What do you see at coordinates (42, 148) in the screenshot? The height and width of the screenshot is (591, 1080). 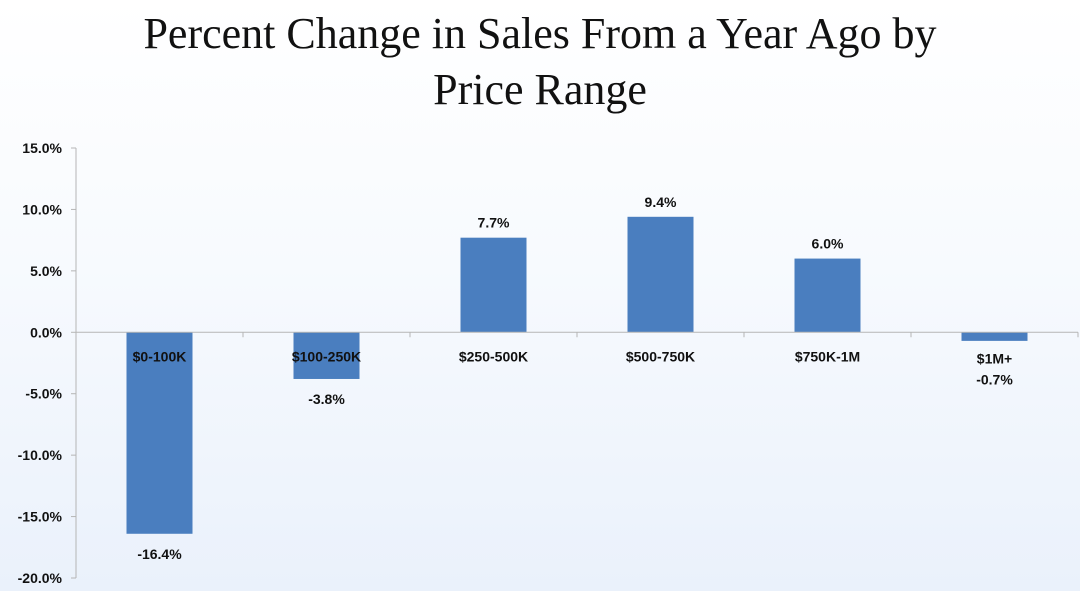 I see `y-tick-label: 15.0%` at bounding box center [42, 148].